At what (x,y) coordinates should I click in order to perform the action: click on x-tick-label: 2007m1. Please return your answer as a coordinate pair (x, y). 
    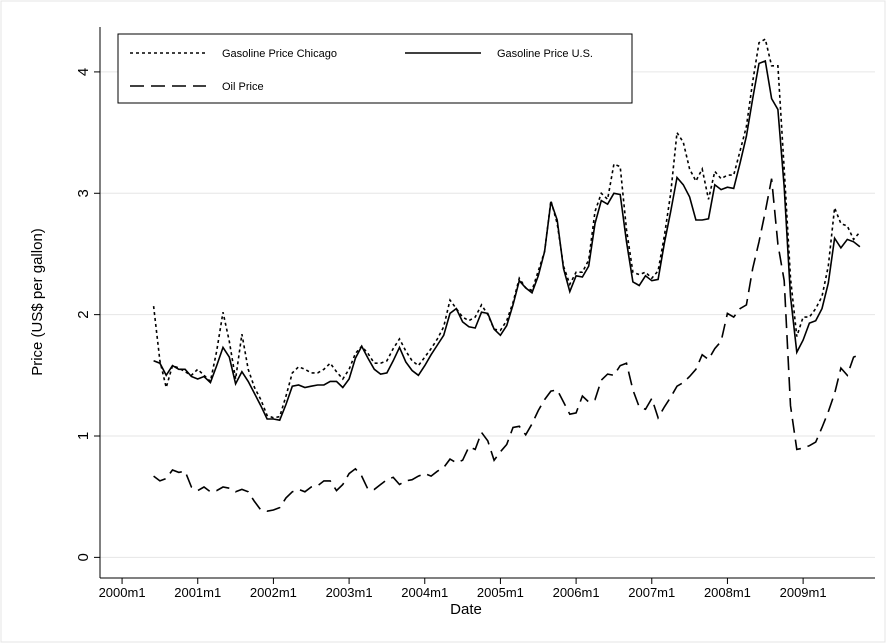
    Looking at the image, I should click on (651, 592).